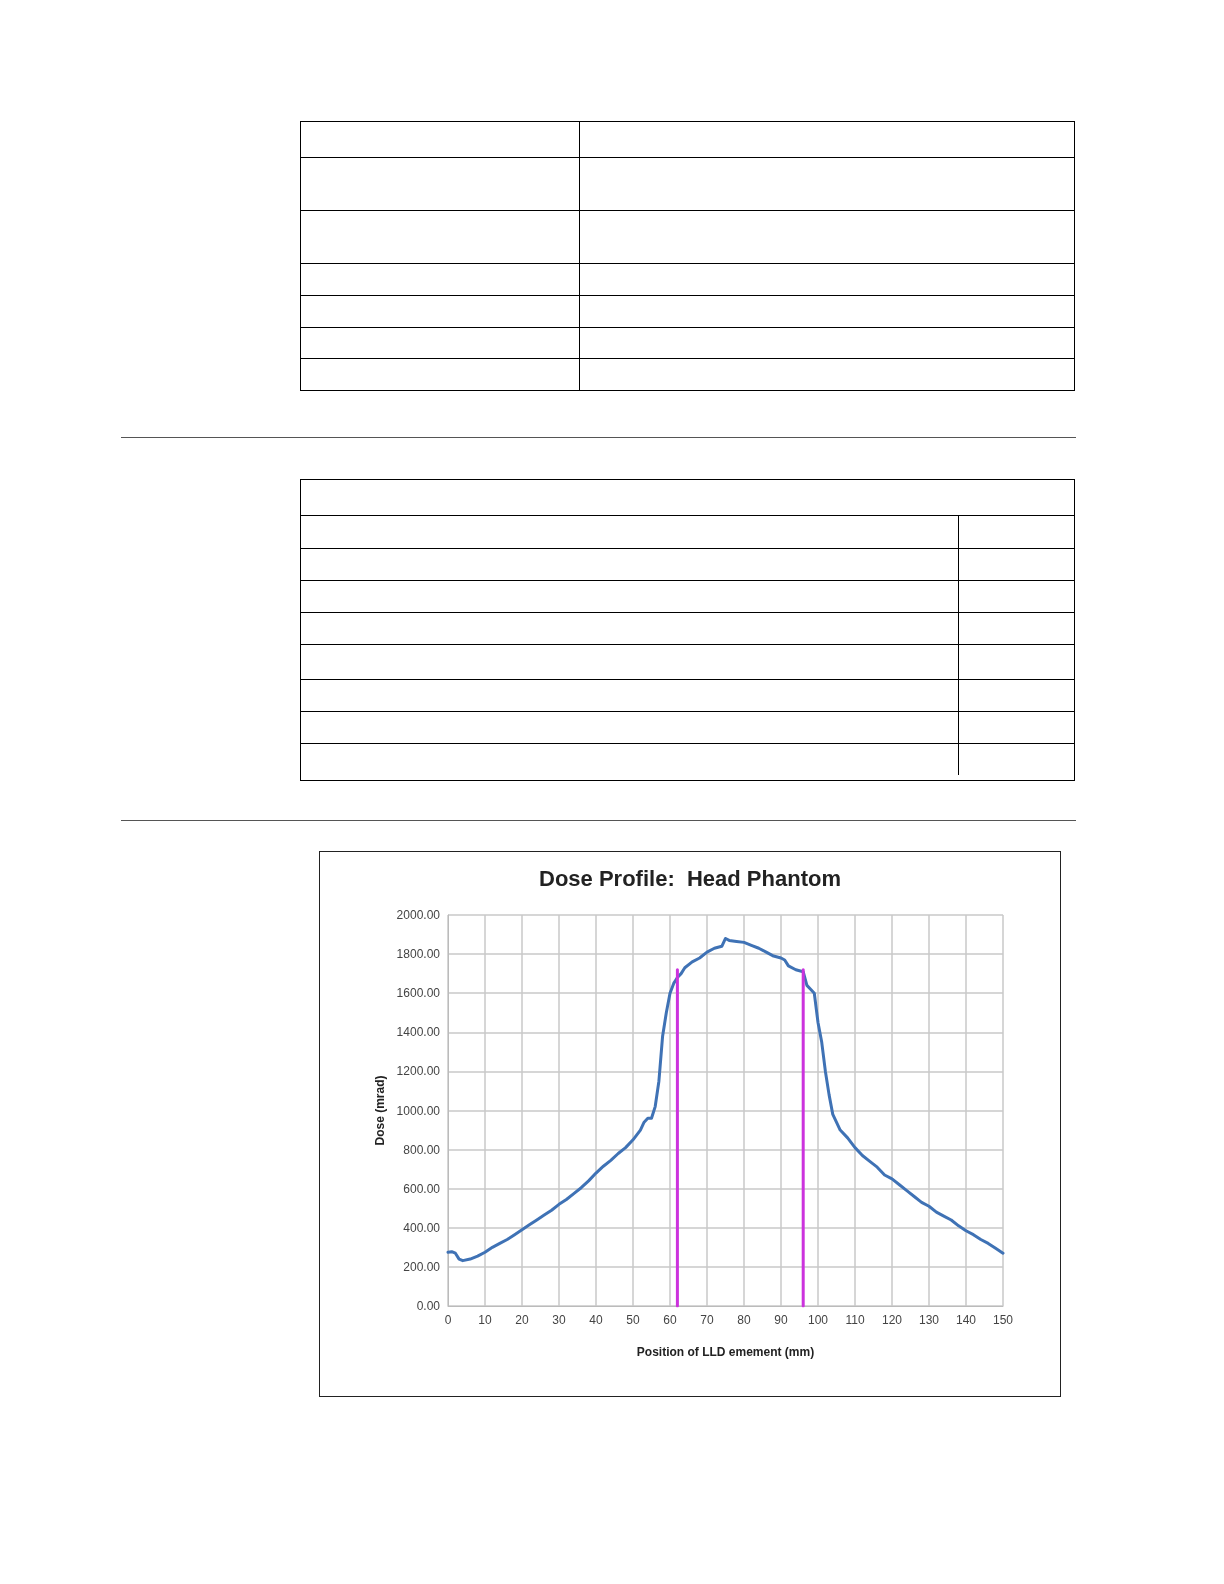 The image size is (1224, 1584). Describe the element at coordinates (725, 1352) in the screenshot. I see `x-axis-title: Position of LLD emement (mm)` at that location.